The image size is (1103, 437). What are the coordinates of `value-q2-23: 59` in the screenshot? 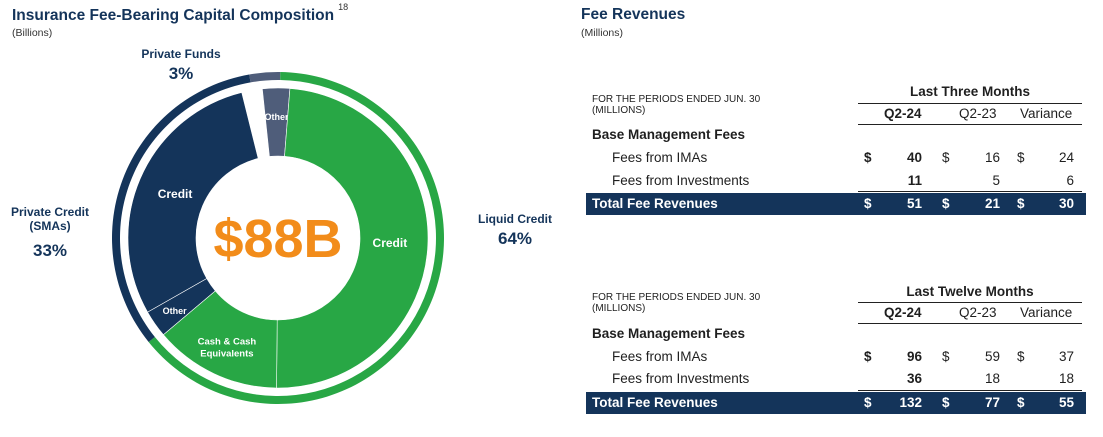 It's located at (992, 356).